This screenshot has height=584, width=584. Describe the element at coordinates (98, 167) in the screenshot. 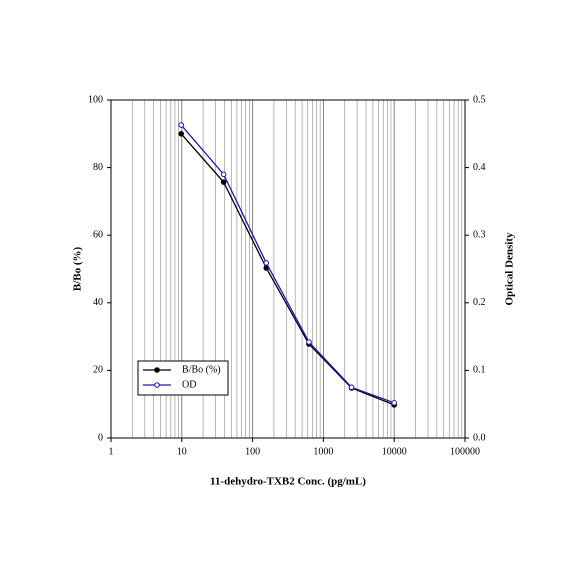

I see `y-tick-label: 80` at that location.